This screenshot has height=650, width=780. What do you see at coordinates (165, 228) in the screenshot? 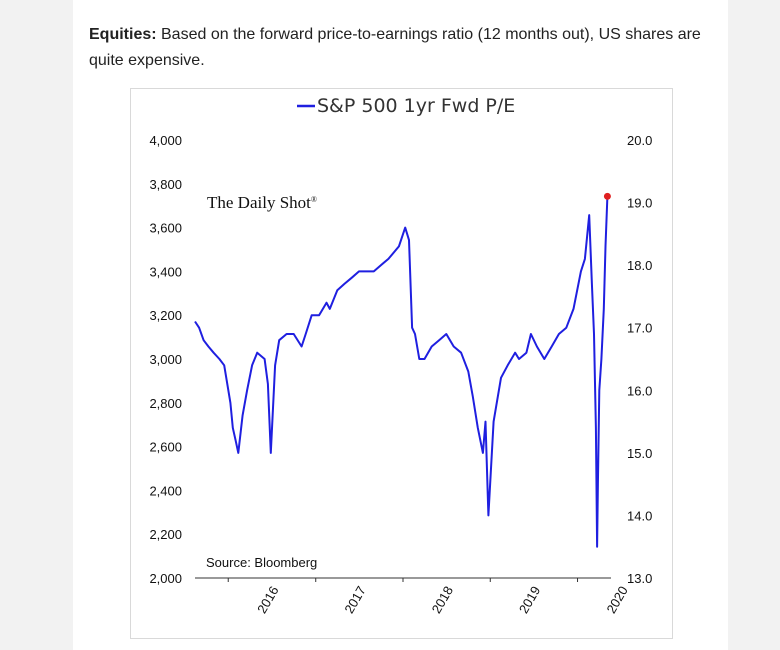
I see `left-y-tick-label: 3,600` at bounding box center [165, 228].